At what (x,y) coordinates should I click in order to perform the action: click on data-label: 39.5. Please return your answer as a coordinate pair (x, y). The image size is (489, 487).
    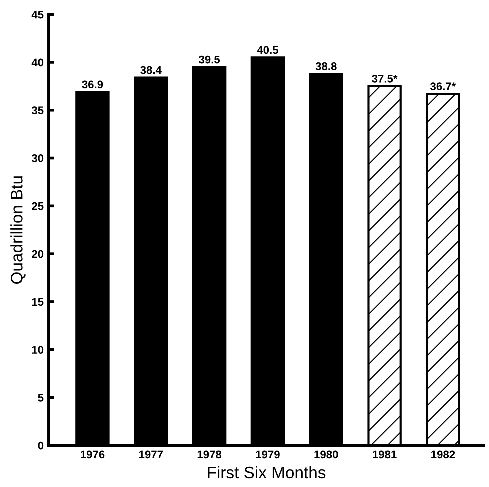
    Looking at the image, I should click on (209, 60).